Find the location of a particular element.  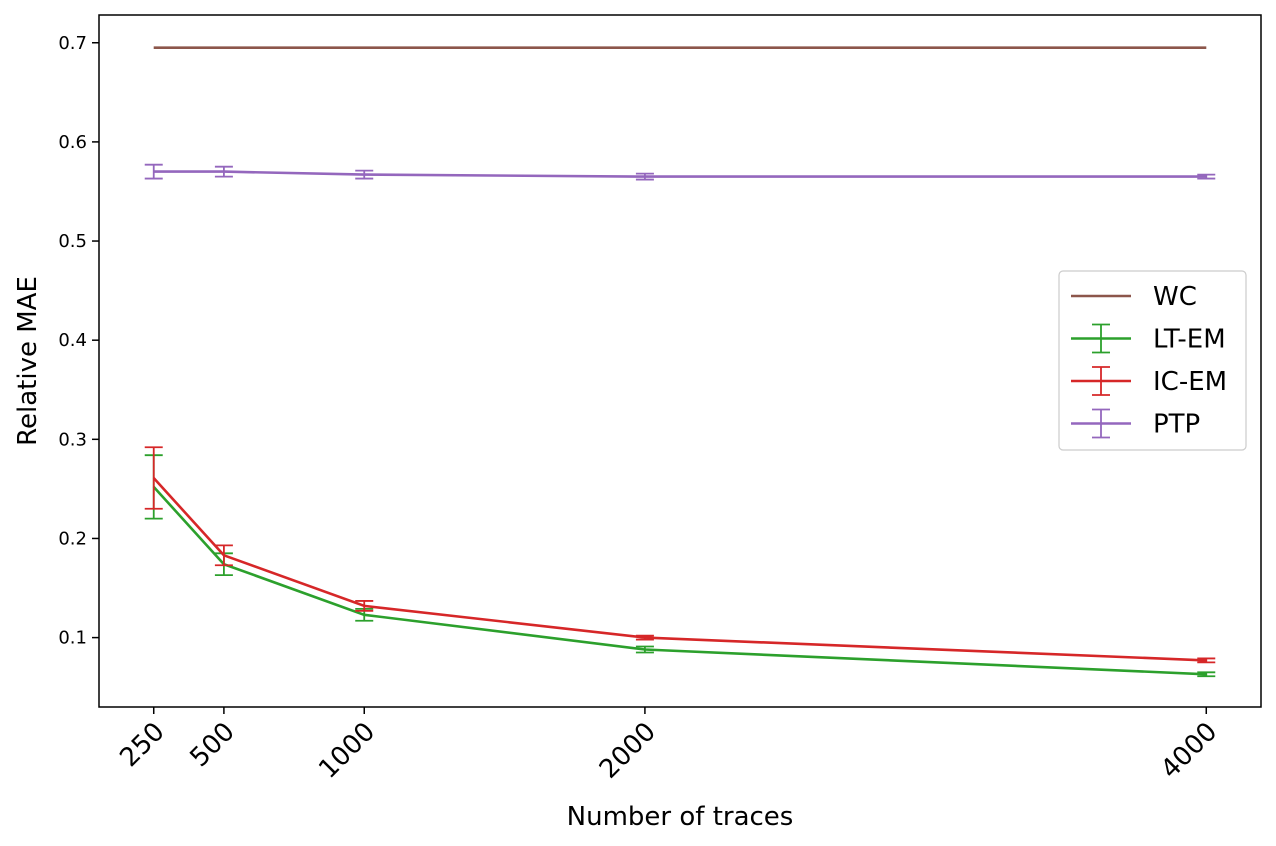

y-tick-label: 0.4 is located at coordinates (72, 340).